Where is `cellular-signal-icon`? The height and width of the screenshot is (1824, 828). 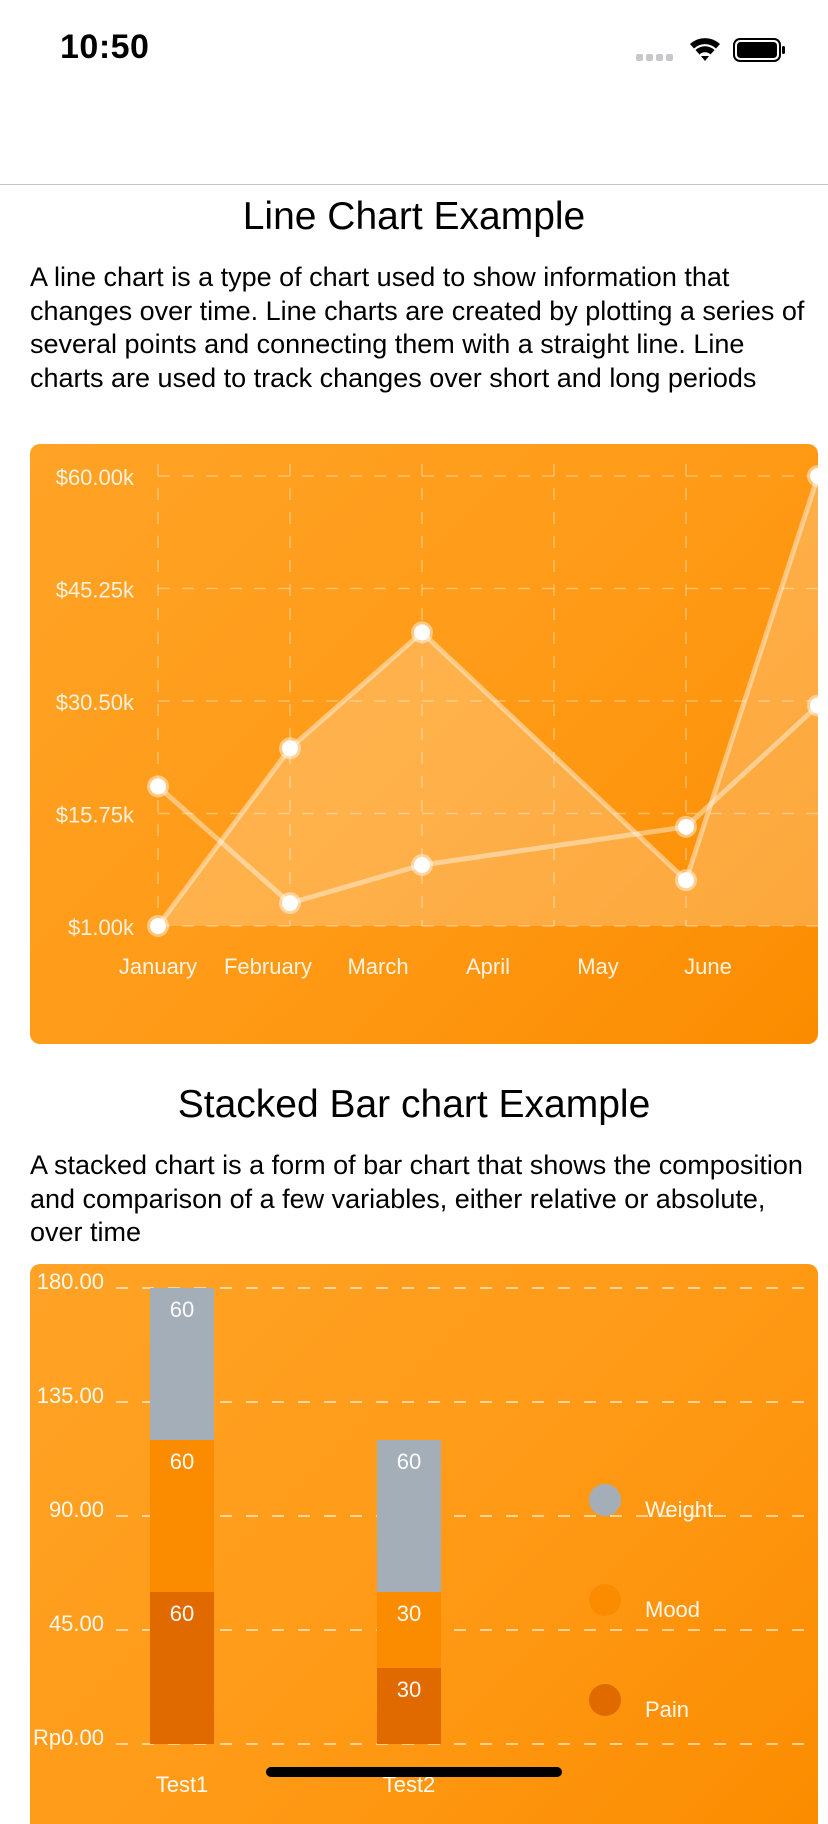 cellular-signal-icon is located at coordinates (654, 57).